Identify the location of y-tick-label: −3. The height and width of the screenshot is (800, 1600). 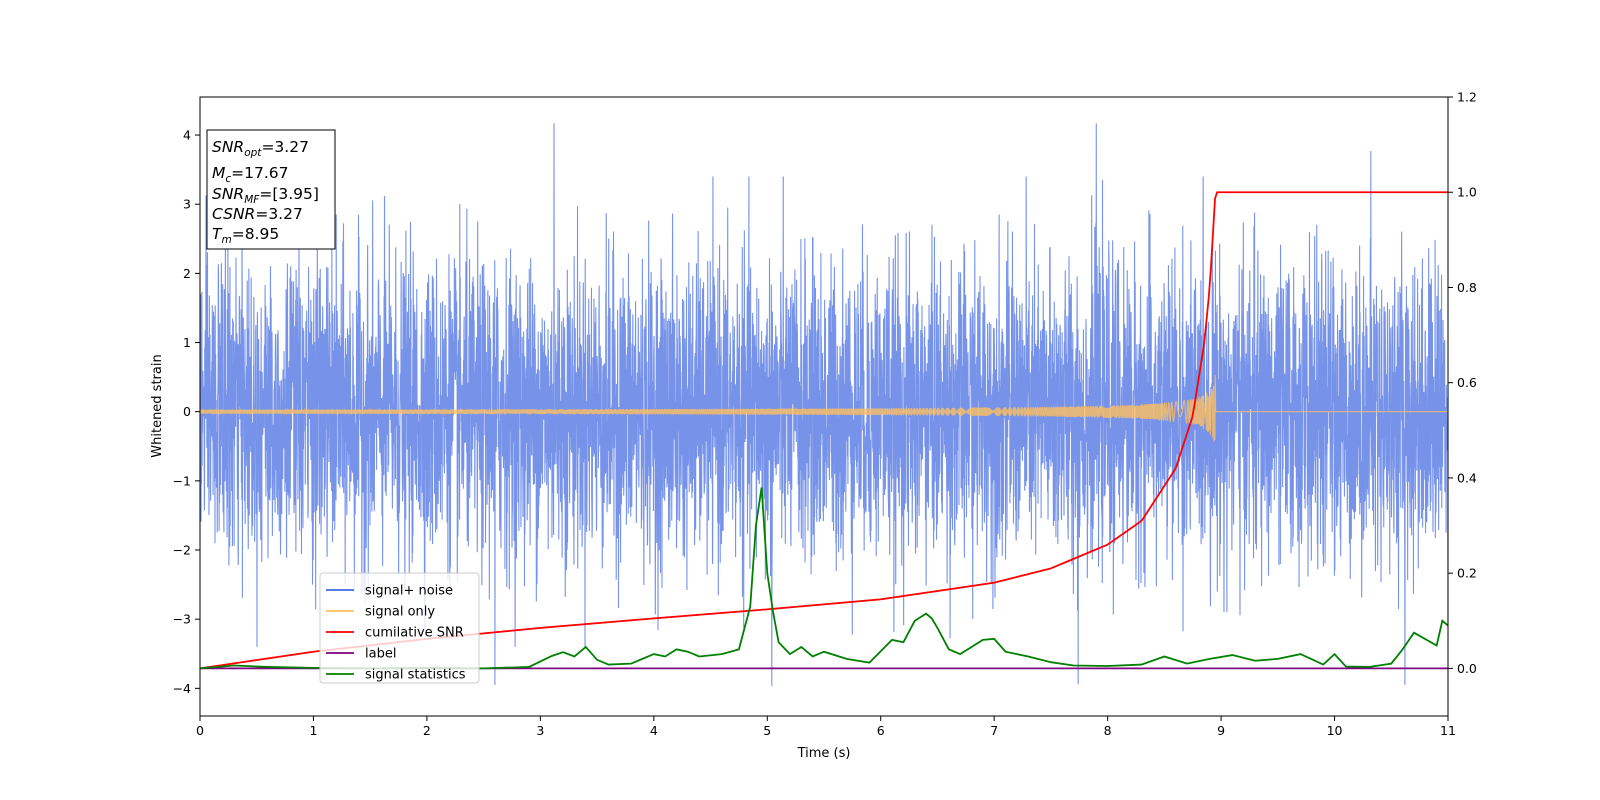
(182, 619).